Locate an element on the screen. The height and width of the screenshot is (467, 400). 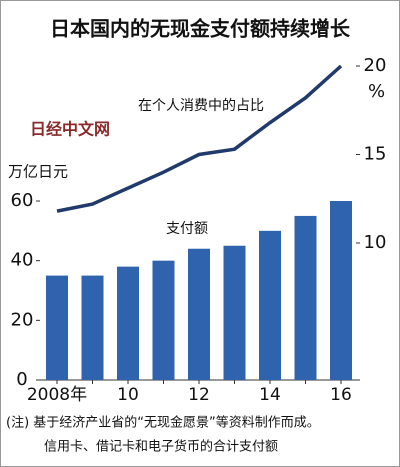
chart-title: 日本国内的无现金支付额持续增长 is located at coordinates (200, 29).